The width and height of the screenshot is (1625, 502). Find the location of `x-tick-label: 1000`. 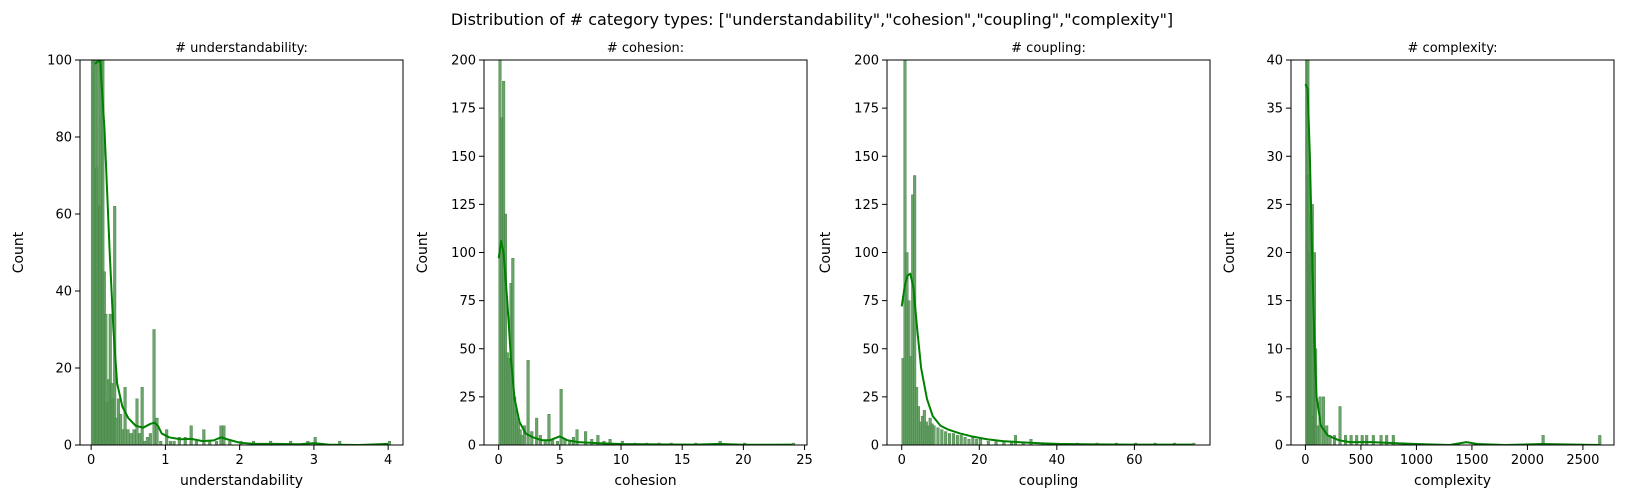

x-tick-label: 1000 is located at coordinates (1416, 460).